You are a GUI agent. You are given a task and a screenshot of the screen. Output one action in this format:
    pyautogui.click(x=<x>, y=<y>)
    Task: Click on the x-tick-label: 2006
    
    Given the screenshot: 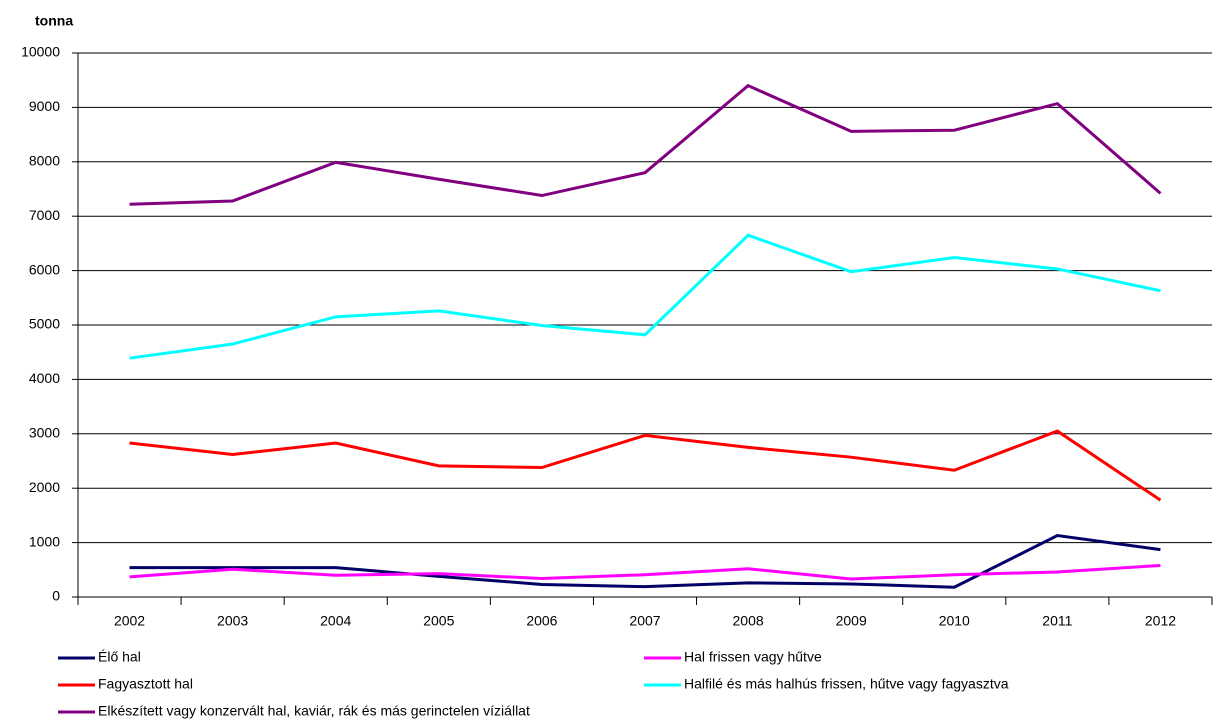 What is the action you would take?
    pyautogui.click(x=541, y=621)
    